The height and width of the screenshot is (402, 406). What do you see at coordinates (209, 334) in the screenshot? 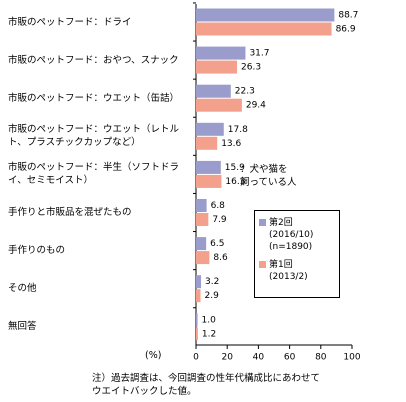
I see `value-label: 1.2` at bounding box center [209, 334].